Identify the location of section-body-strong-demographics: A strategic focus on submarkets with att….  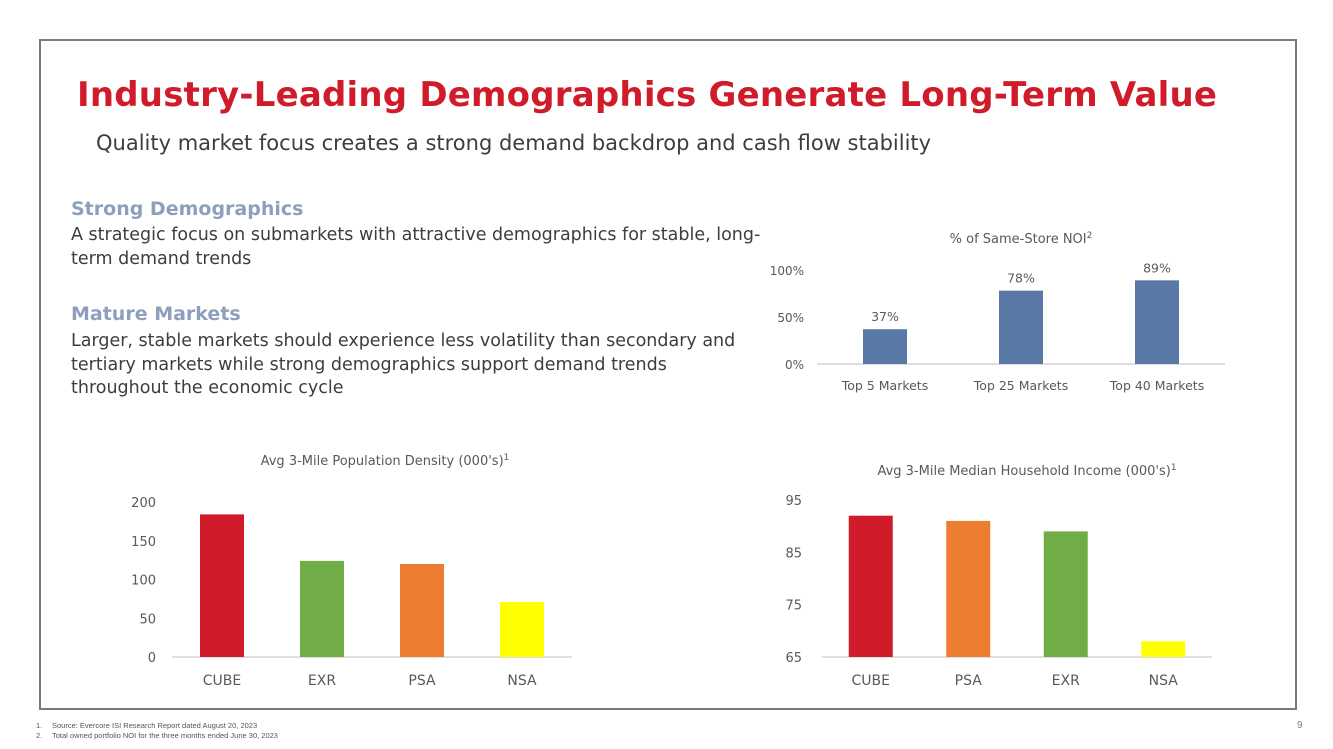
(416, 247).